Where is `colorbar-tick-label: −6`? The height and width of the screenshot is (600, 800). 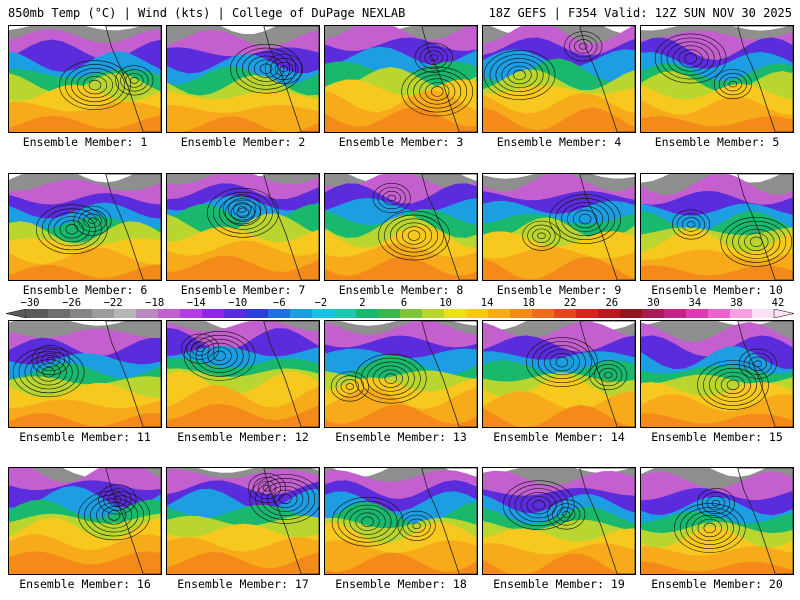
colorbar-tick-label: −6 is located at coordinates (279, 303).